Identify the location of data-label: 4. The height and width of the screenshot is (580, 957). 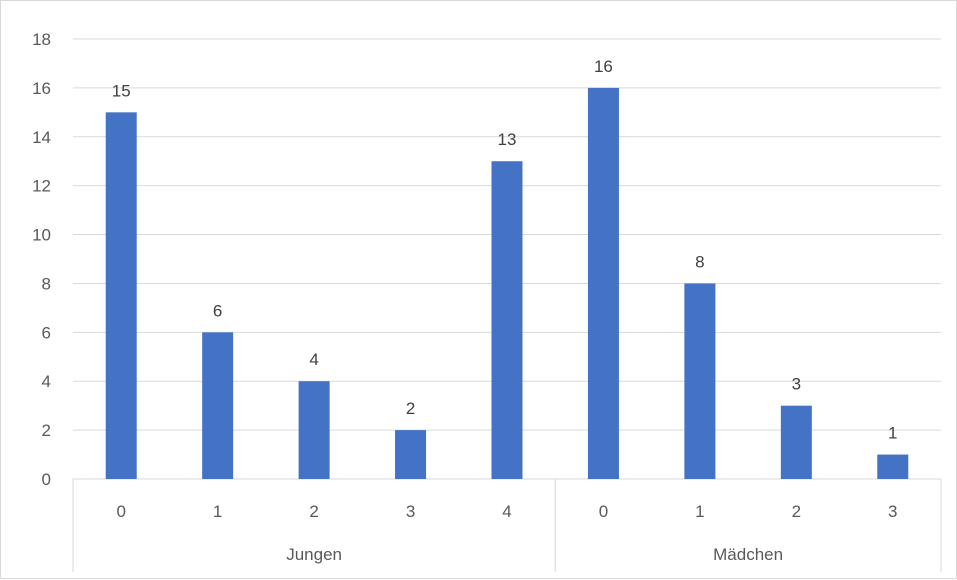
(313, 359).